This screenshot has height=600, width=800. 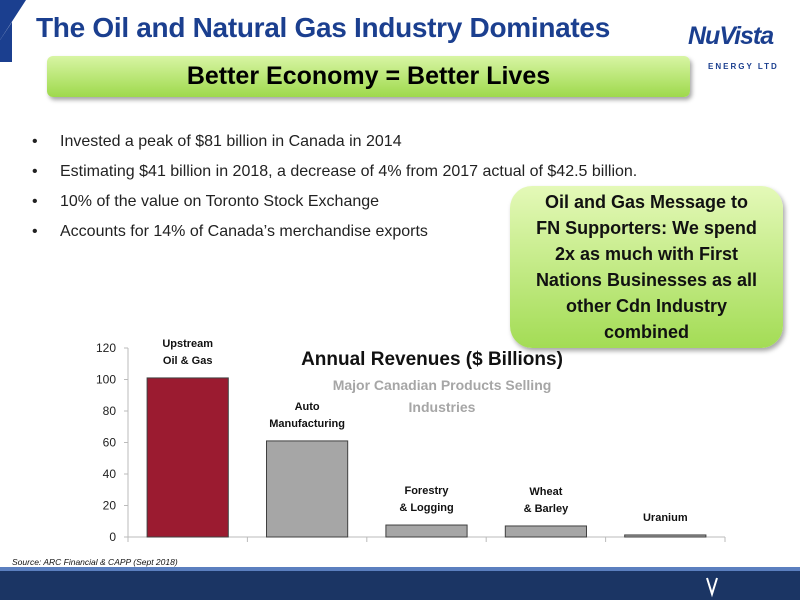 I want to click on callout-line: Nations Businesses as all, so click(x=646, y=280).